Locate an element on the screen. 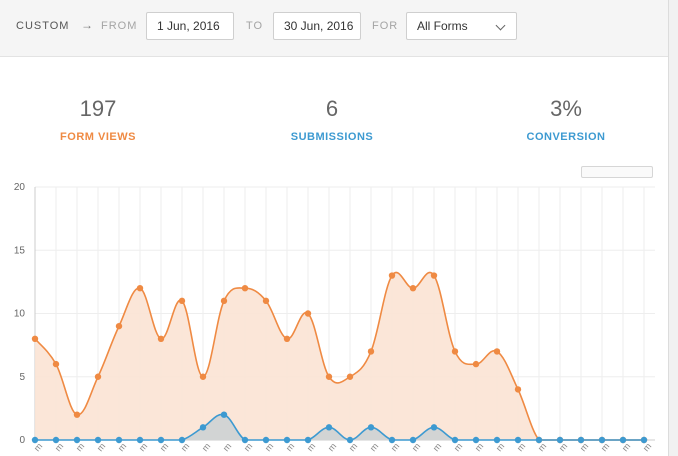 This screenshot has width=678, height=456. to-date-input: 30 Jun, 2016 is located at coordinates (317, 26).